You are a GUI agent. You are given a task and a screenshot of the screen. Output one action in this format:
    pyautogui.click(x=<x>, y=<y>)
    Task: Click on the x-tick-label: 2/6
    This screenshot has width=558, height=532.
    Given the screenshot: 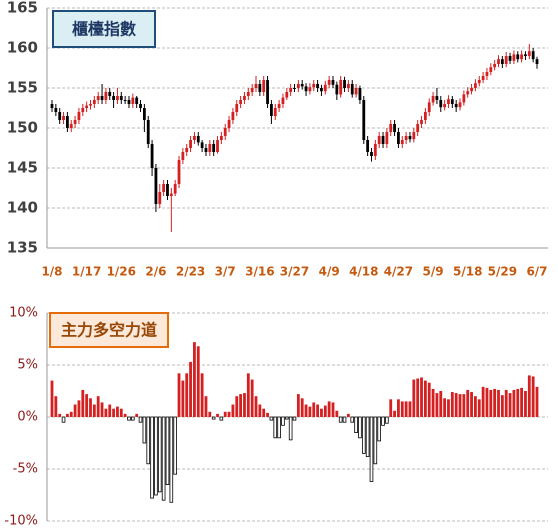 What is the action you would take?
    pyautogui.click(x=155, y=272)
    